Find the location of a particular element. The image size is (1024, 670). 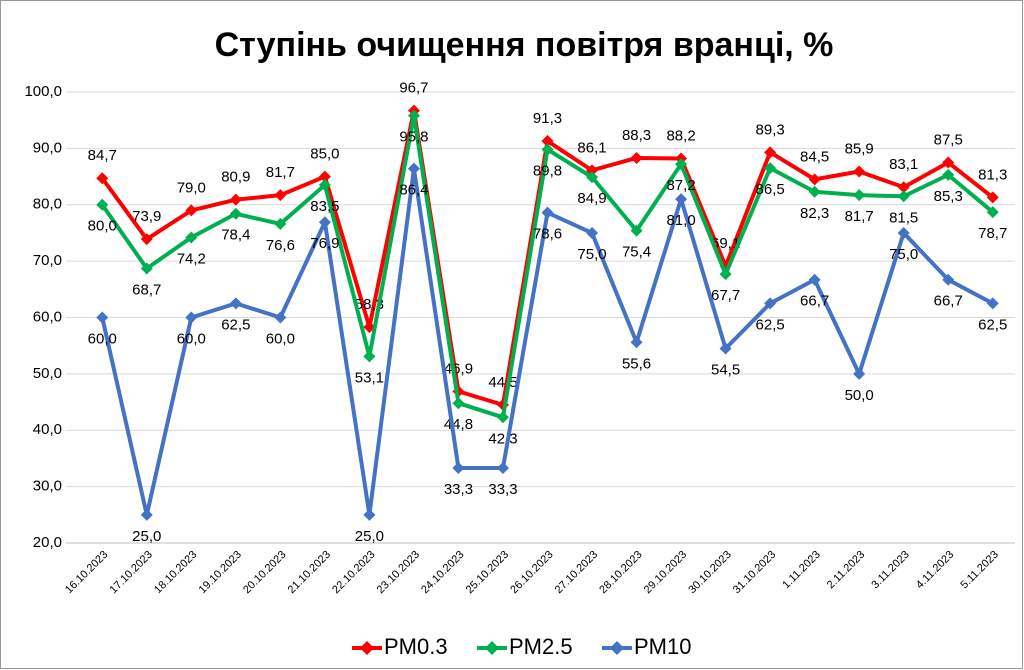

data-label: 82,3 is located at coordinates (814, 213).